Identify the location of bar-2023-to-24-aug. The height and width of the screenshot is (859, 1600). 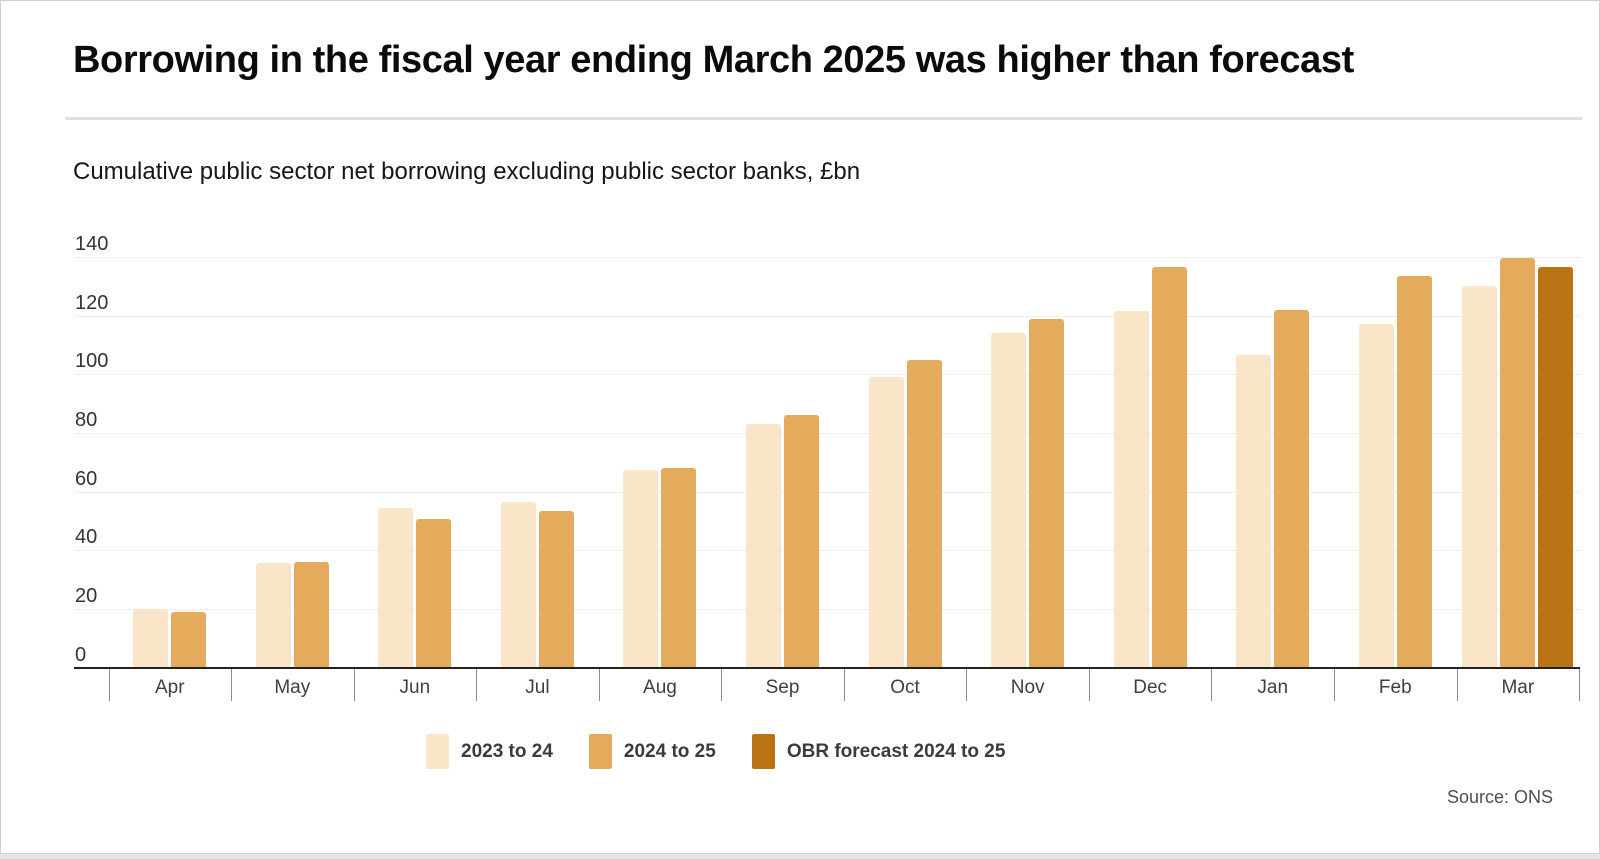
(641, 568).